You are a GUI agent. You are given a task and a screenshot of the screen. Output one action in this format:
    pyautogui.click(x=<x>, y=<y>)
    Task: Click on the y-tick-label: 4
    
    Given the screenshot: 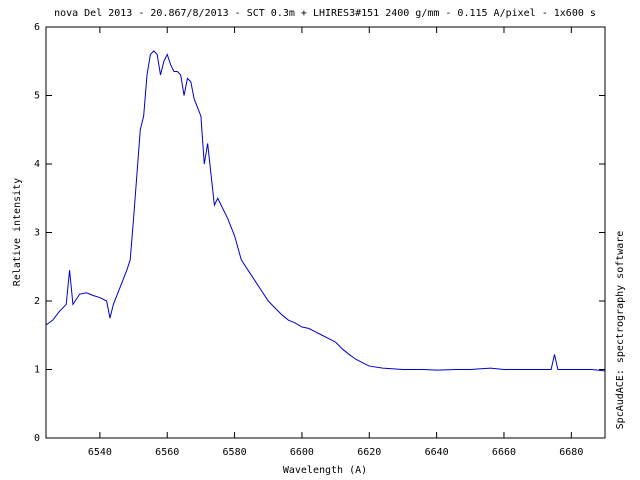 What is the action you would take?
    pyautogui.click(x=37, y=164)
    